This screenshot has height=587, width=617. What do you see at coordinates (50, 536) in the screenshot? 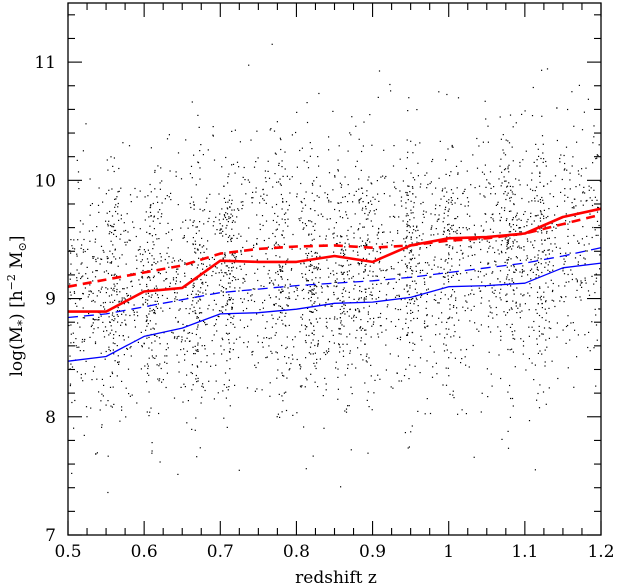
I see `y-tick-label: 7` at bounding box center [50, 536].